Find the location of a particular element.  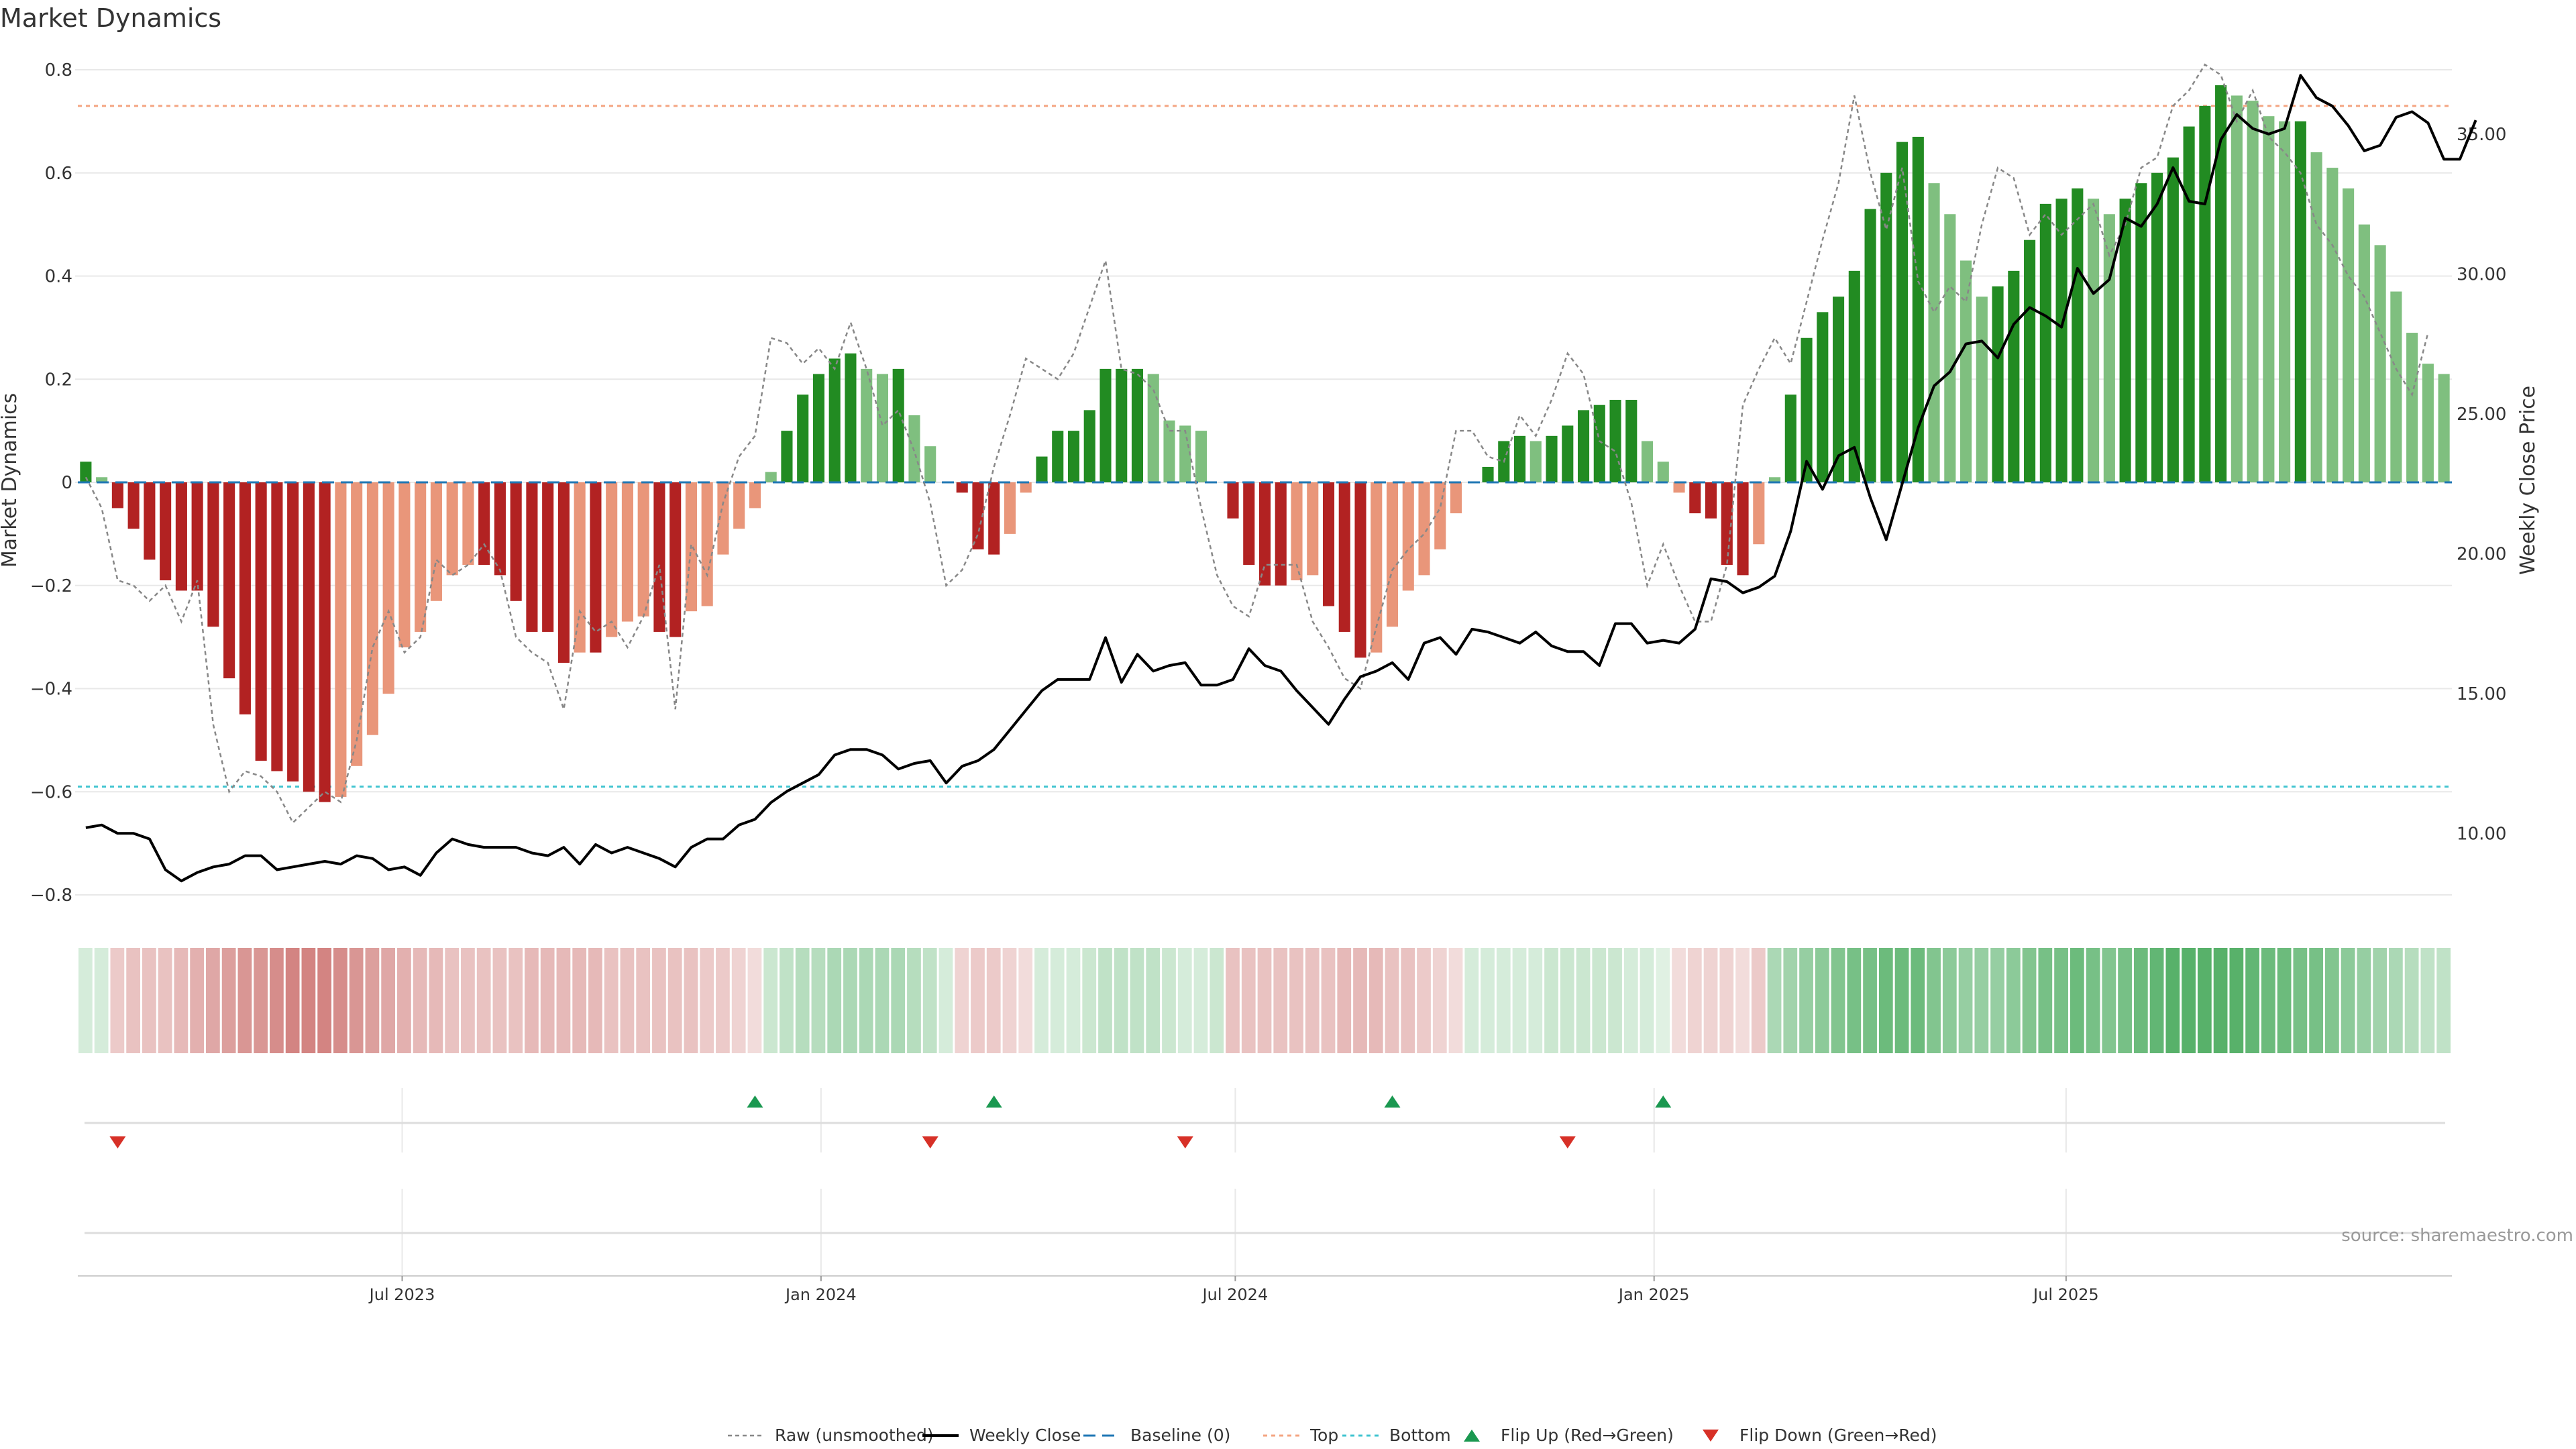

chart-title: Market Dynamics is located at coordinates (110, 18).